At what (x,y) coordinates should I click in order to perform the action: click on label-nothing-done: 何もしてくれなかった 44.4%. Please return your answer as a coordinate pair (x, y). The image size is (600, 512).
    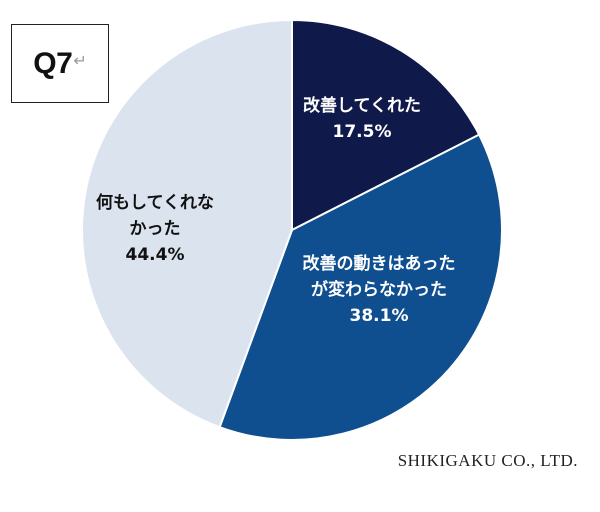
    Looking at the image, I should click on (155, 228).